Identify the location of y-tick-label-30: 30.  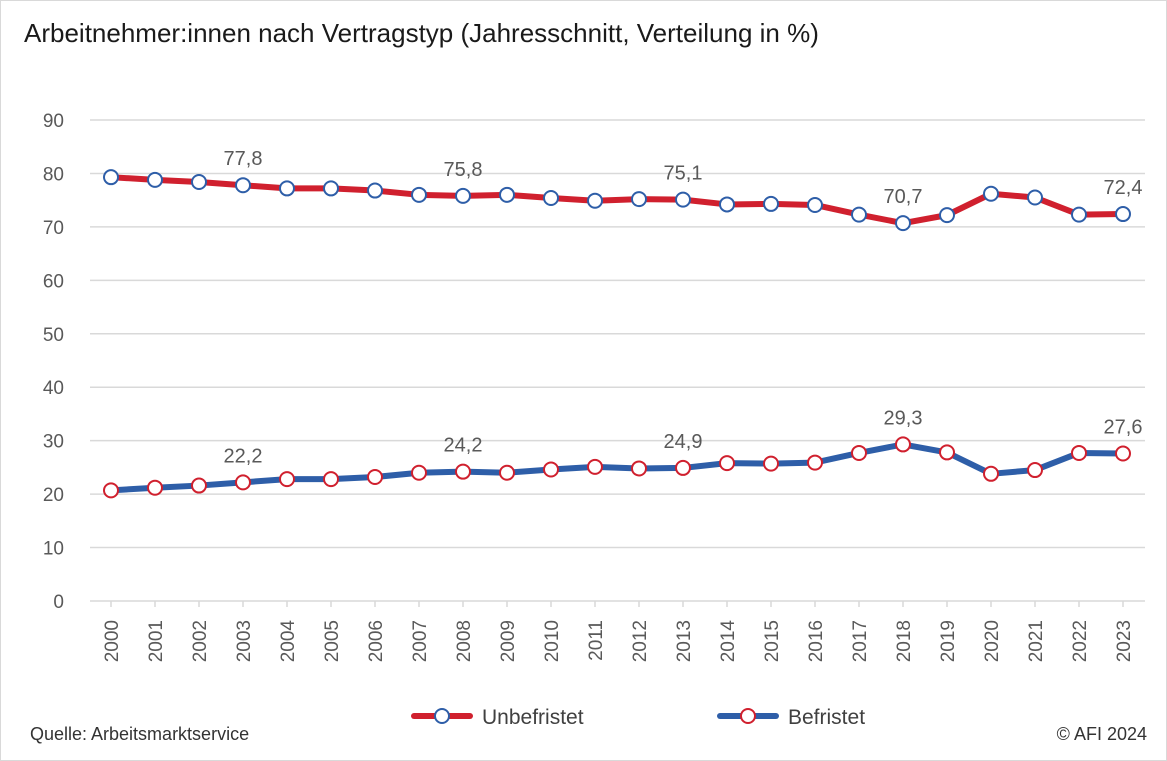
(53, 442).